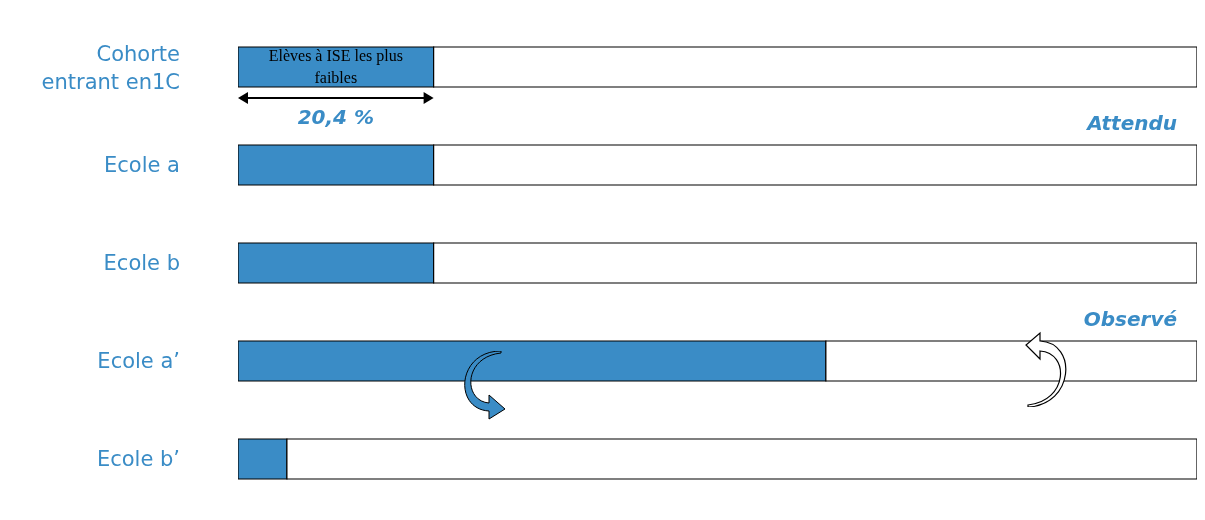 The image size is (1205, 520). What do you see at coordinates (138, 459) in the screenshot?
I see `y-tick-label: Ecole b’` at bounding box center [138, 459].